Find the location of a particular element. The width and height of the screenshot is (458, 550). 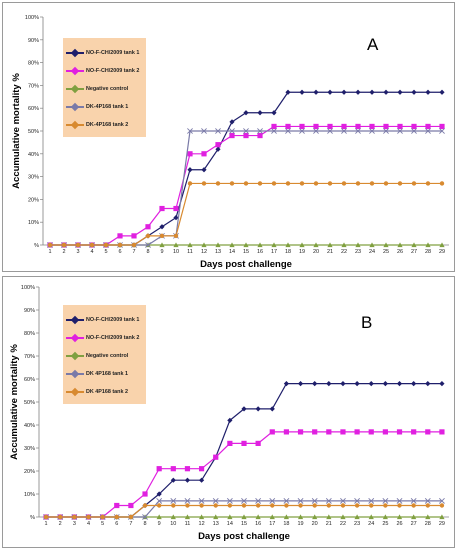

y-tick-label: 30% is located at coordinates (33, 178).